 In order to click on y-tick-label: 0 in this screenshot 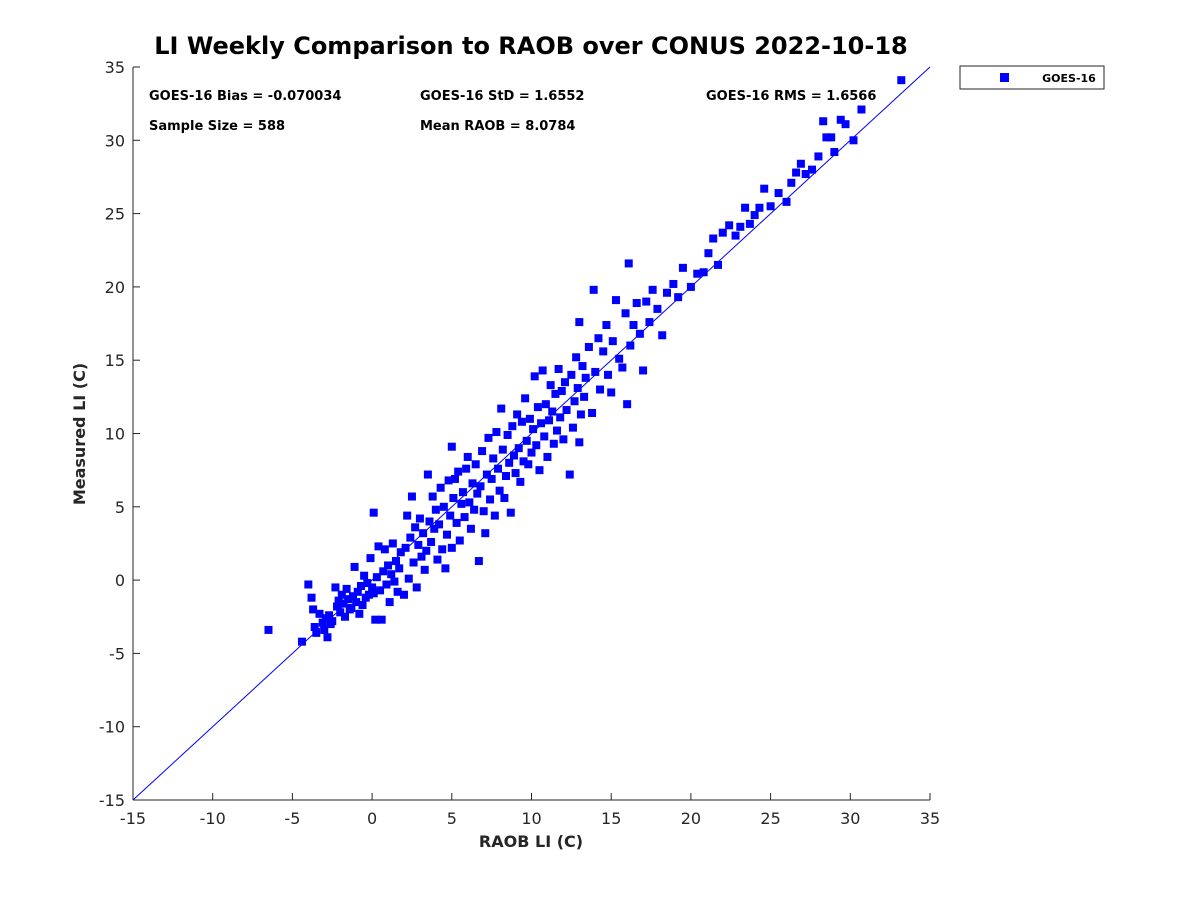, I will do `click(120, 580)`.